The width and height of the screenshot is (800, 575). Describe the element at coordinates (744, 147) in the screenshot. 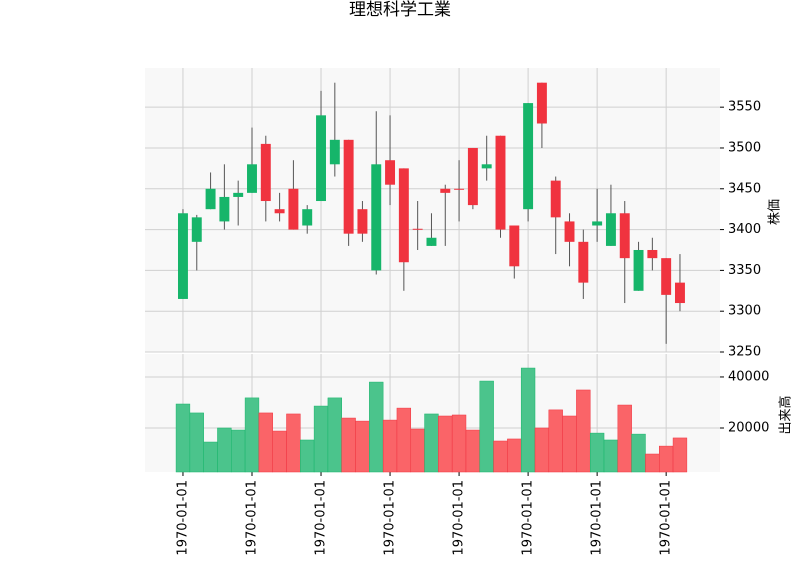

I see `y-tick-label: 3500` at that location.